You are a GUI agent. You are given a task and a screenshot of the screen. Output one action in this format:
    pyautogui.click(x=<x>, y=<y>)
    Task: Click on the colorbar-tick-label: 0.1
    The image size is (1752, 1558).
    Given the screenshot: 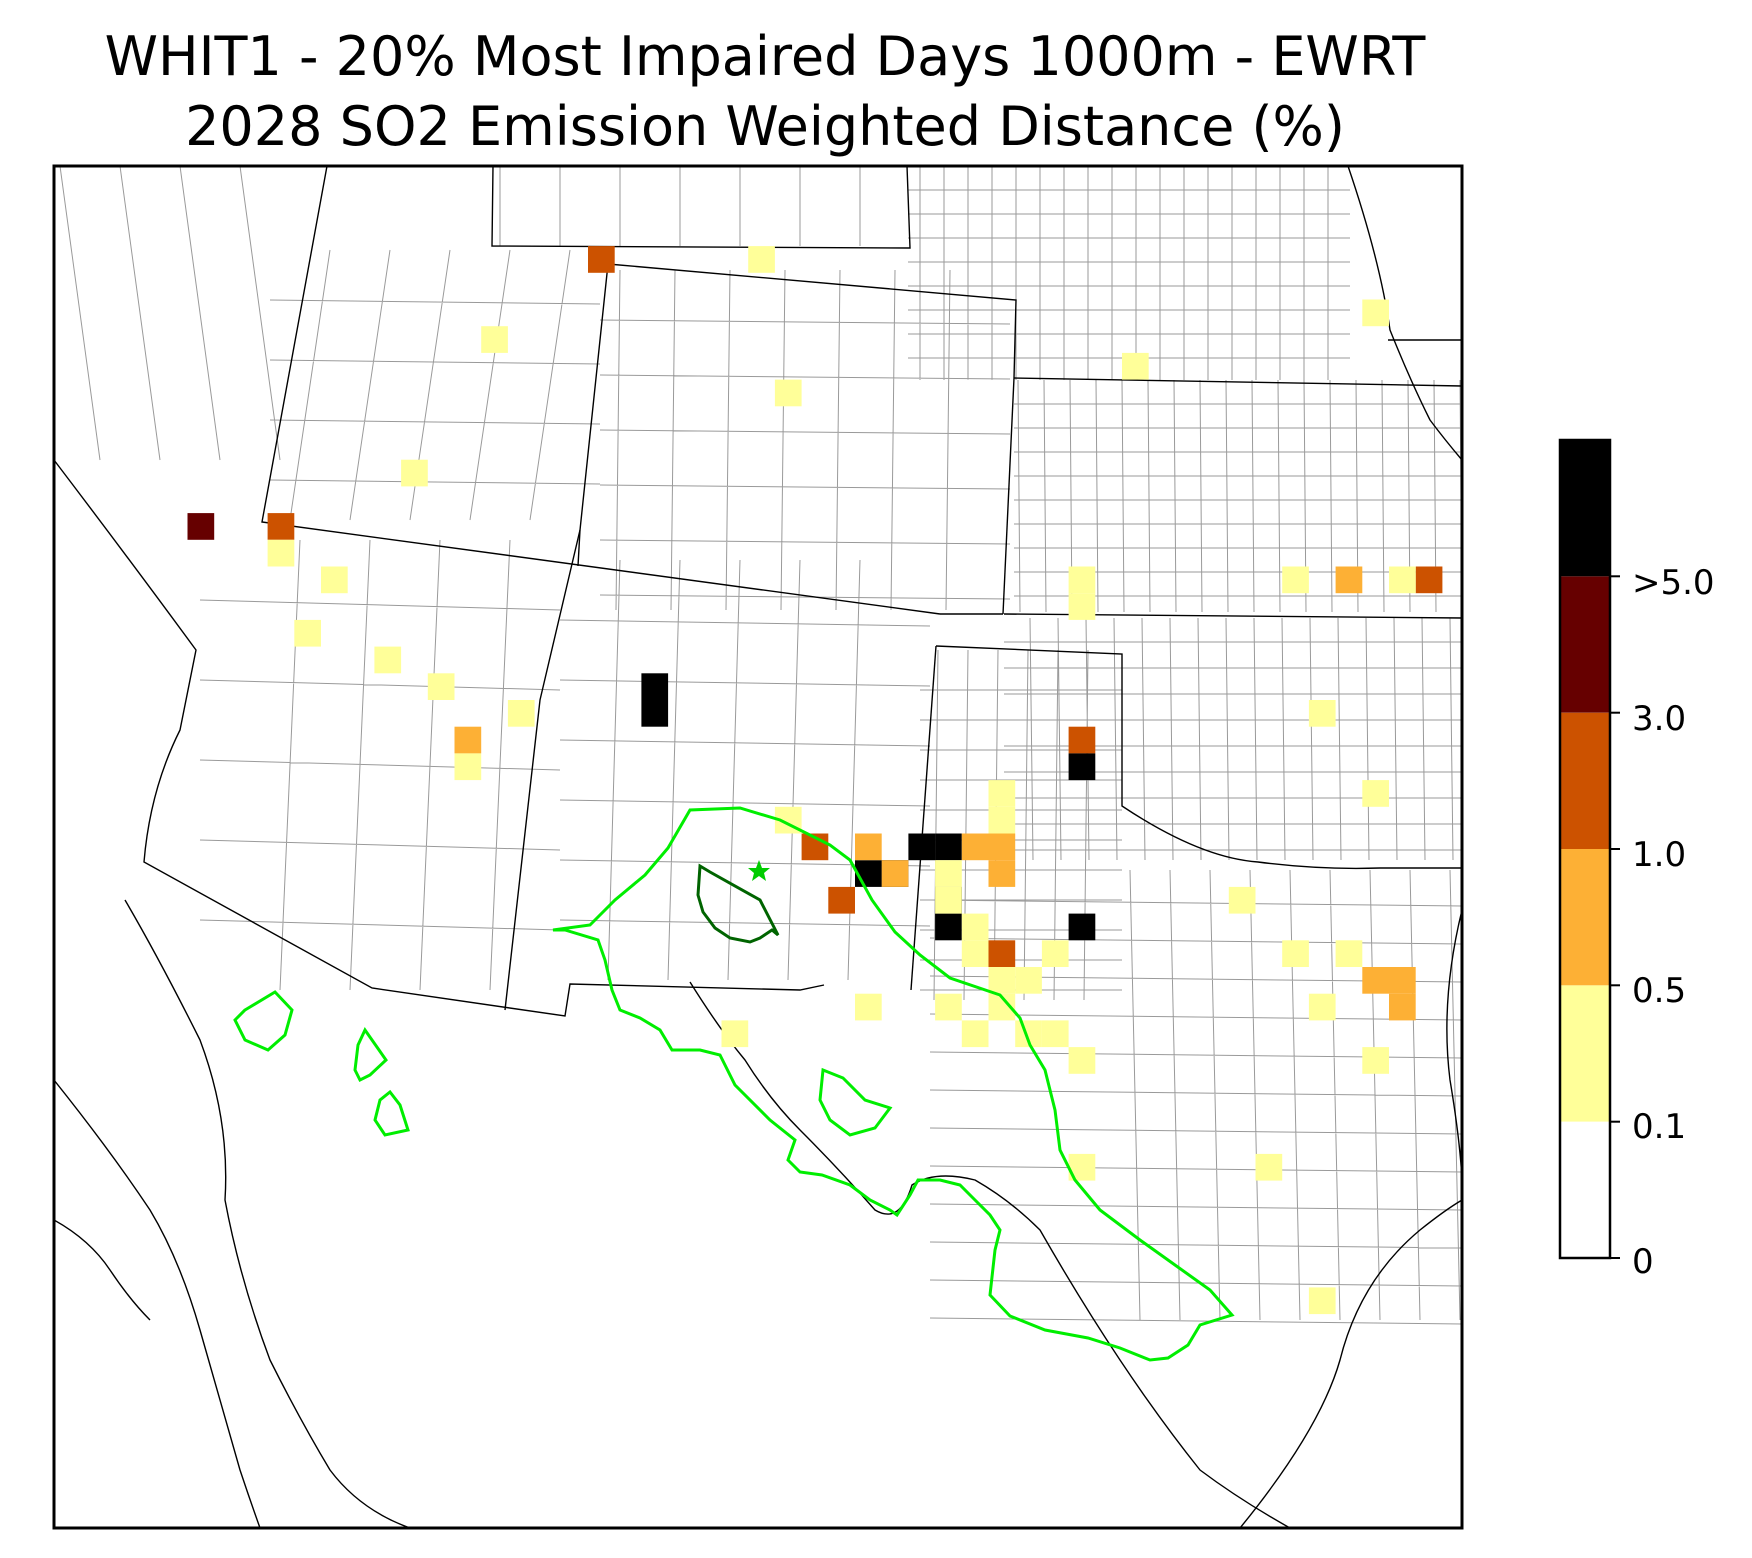 What is the action you would take?
    pyautogui.click(x=1659, y=1127)
    